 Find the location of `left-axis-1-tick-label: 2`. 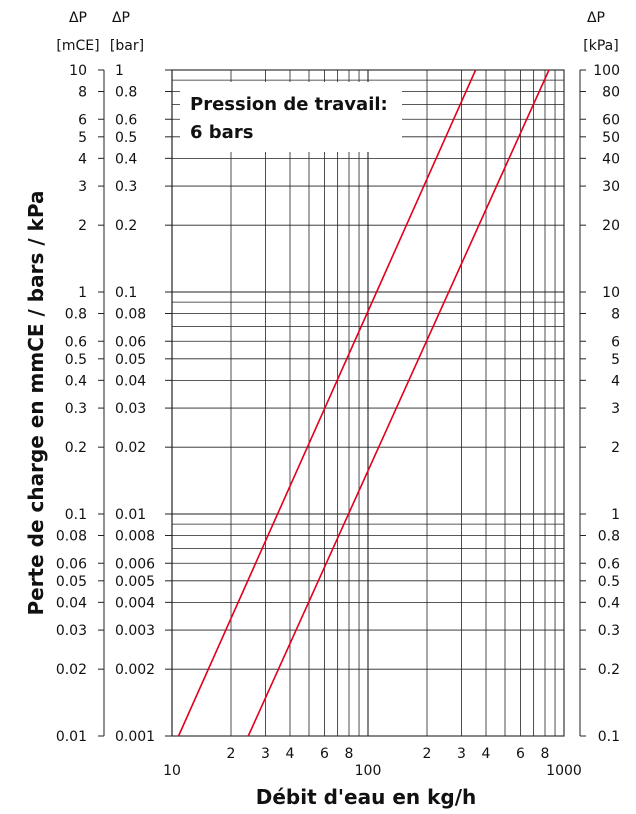

left-axis-1-tick-label: 2 is located at coordinates (82, 226).